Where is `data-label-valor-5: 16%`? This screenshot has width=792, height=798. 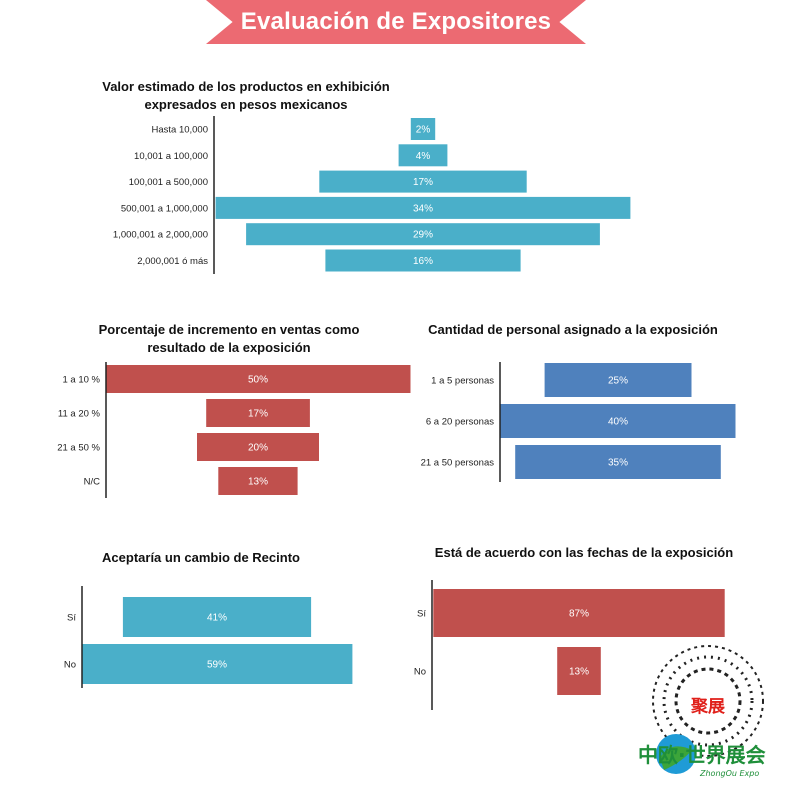
data-label-valor-5: 16% is located at coordinates (423, 261).